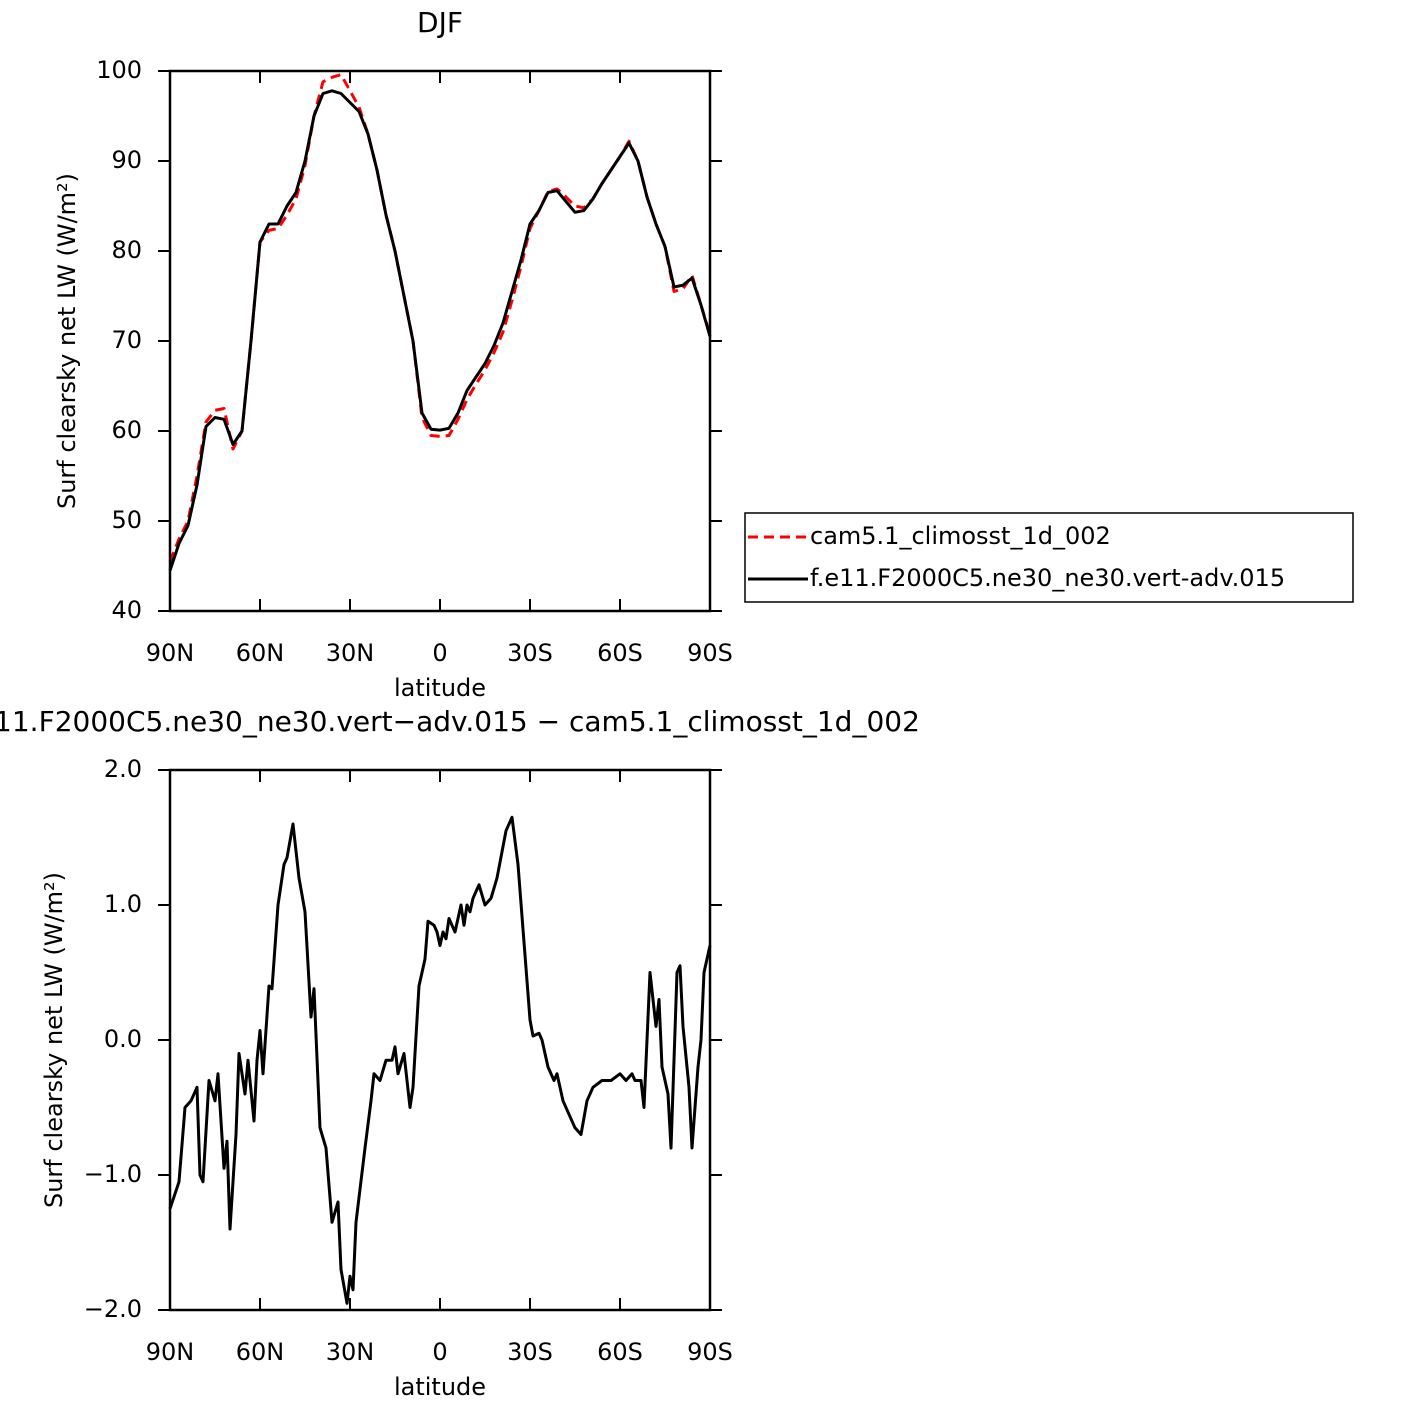 This screenshot has height=1408, width=1408. Describe the element at coordinates (113, 1309) in the screenshot. I see `y-tick-label: −2.0` at that location.